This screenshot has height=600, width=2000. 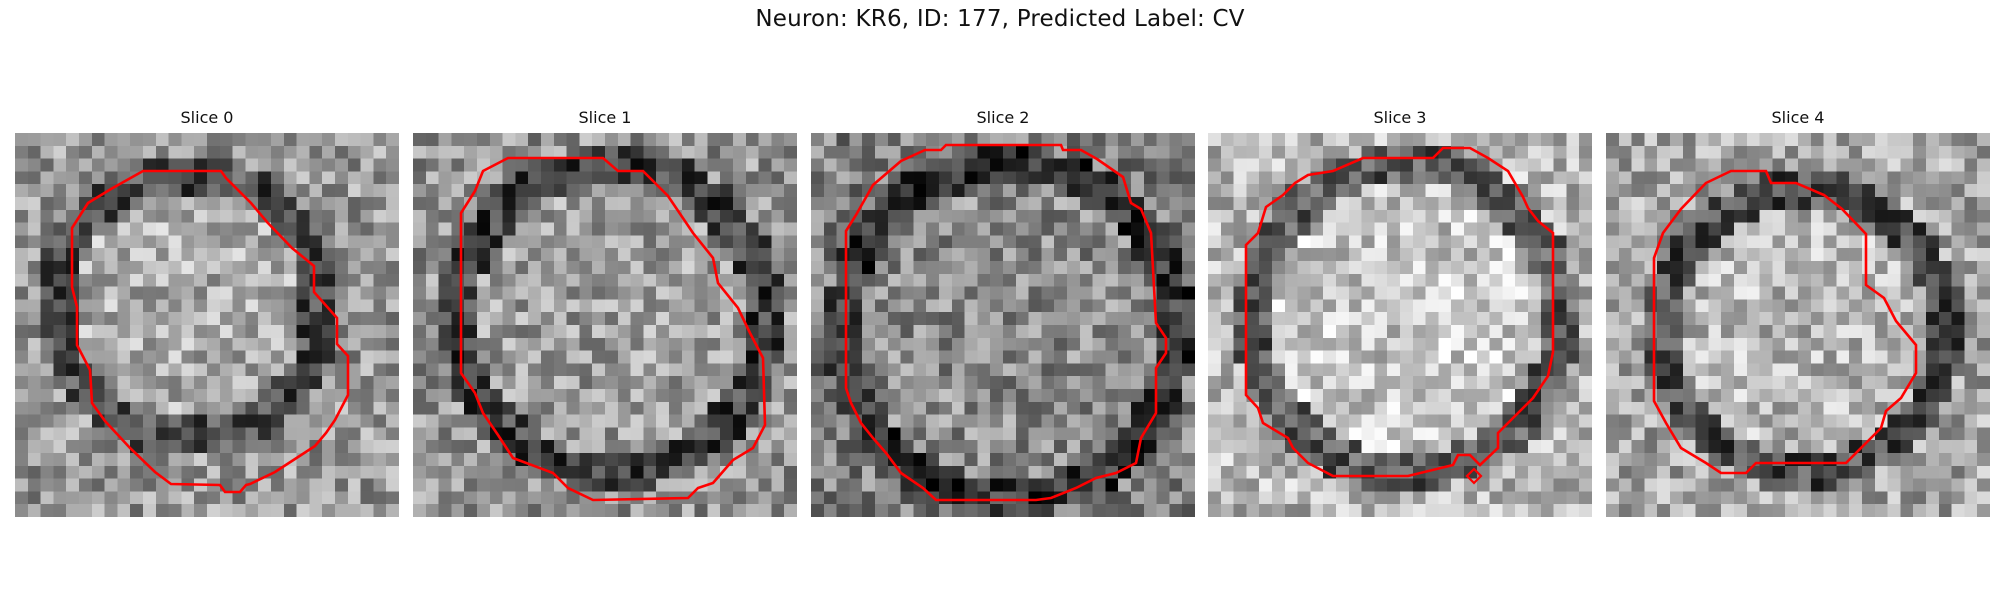 I want to click on slice-title: Slice 3, so click(x=1400, y=117).